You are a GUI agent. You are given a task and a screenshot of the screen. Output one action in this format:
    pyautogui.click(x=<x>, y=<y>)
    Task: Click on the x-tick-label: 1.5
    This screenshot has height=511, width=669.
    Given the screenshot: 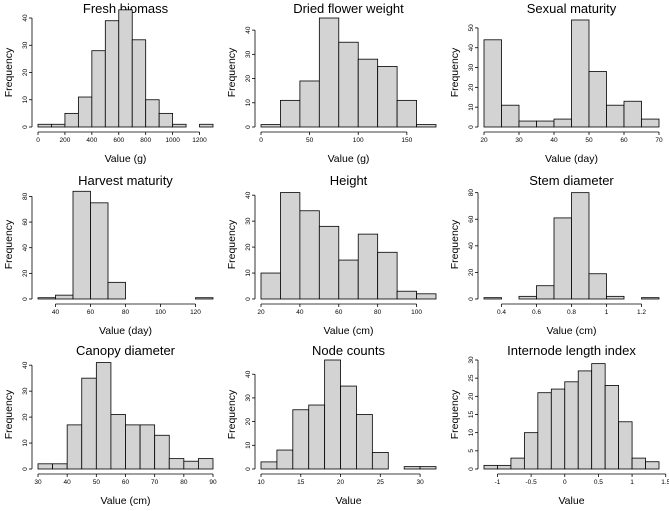 What is the action you would take?
    pyautogui.click(x=665, y=482)
    